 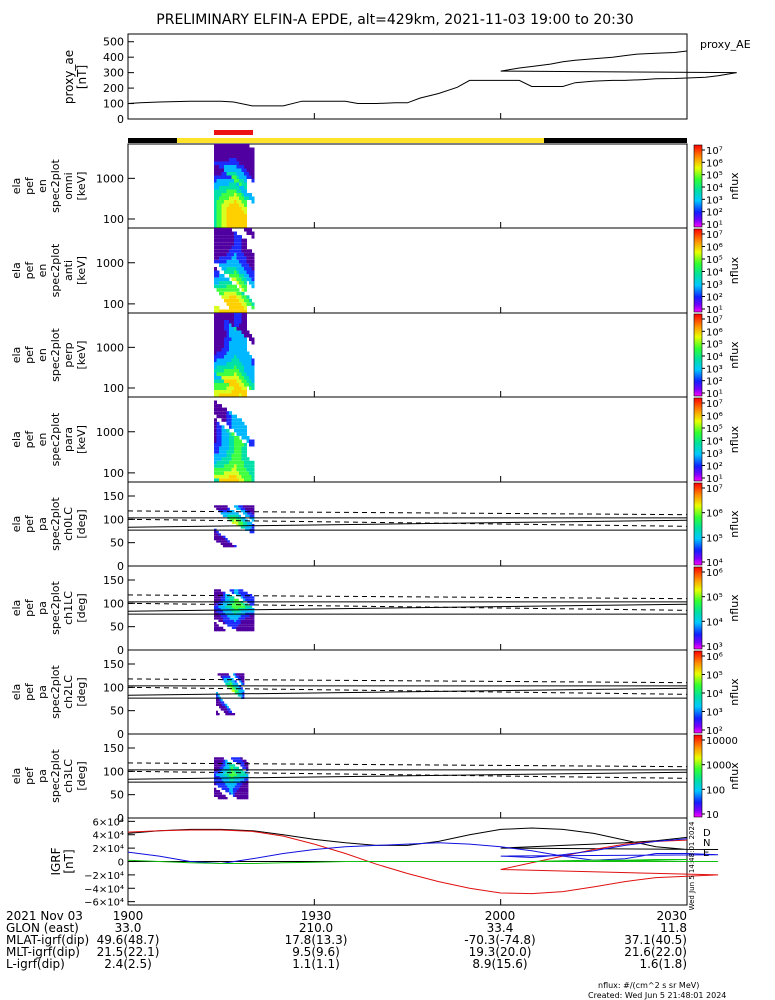 I want to click on pa-ch0-ylabel-line: pa, so click(x=42, y=524).